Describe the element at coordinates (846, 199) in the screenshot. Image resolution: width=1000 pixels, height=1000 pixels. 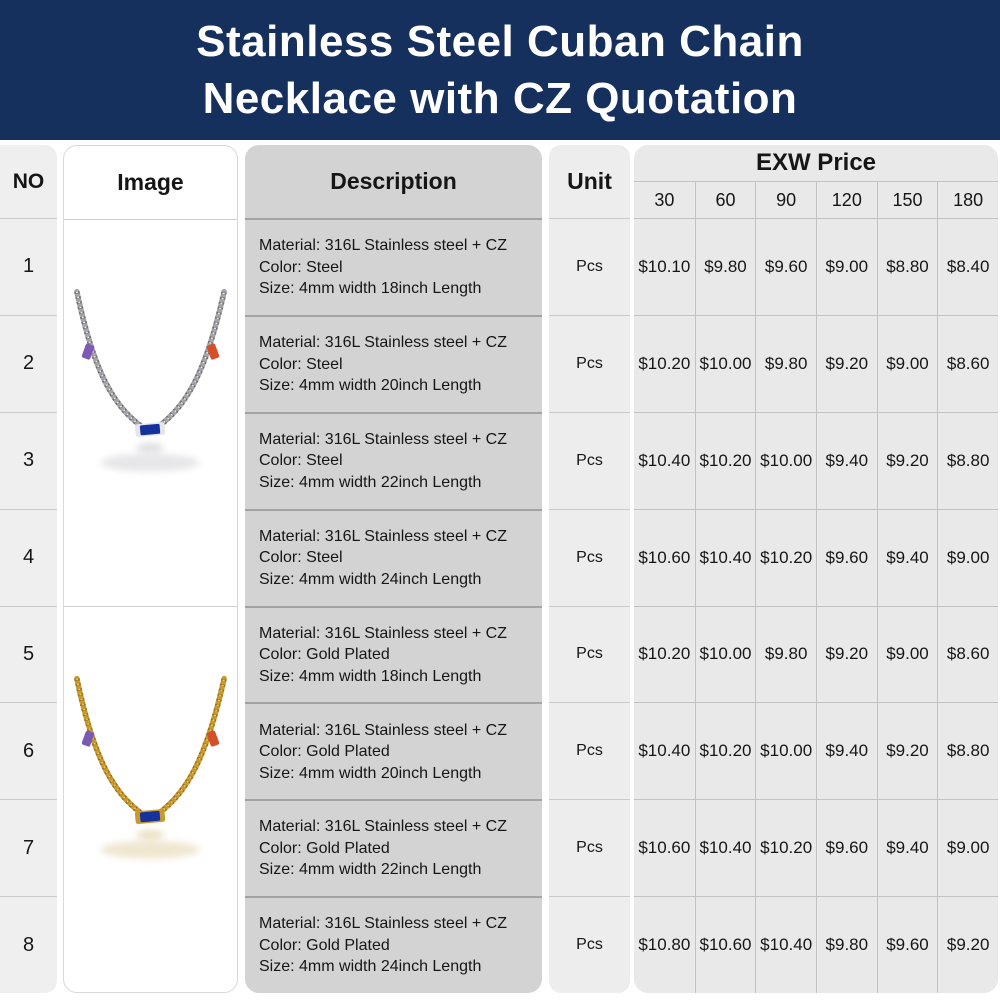
I see `qty-tier: 120` at that location.